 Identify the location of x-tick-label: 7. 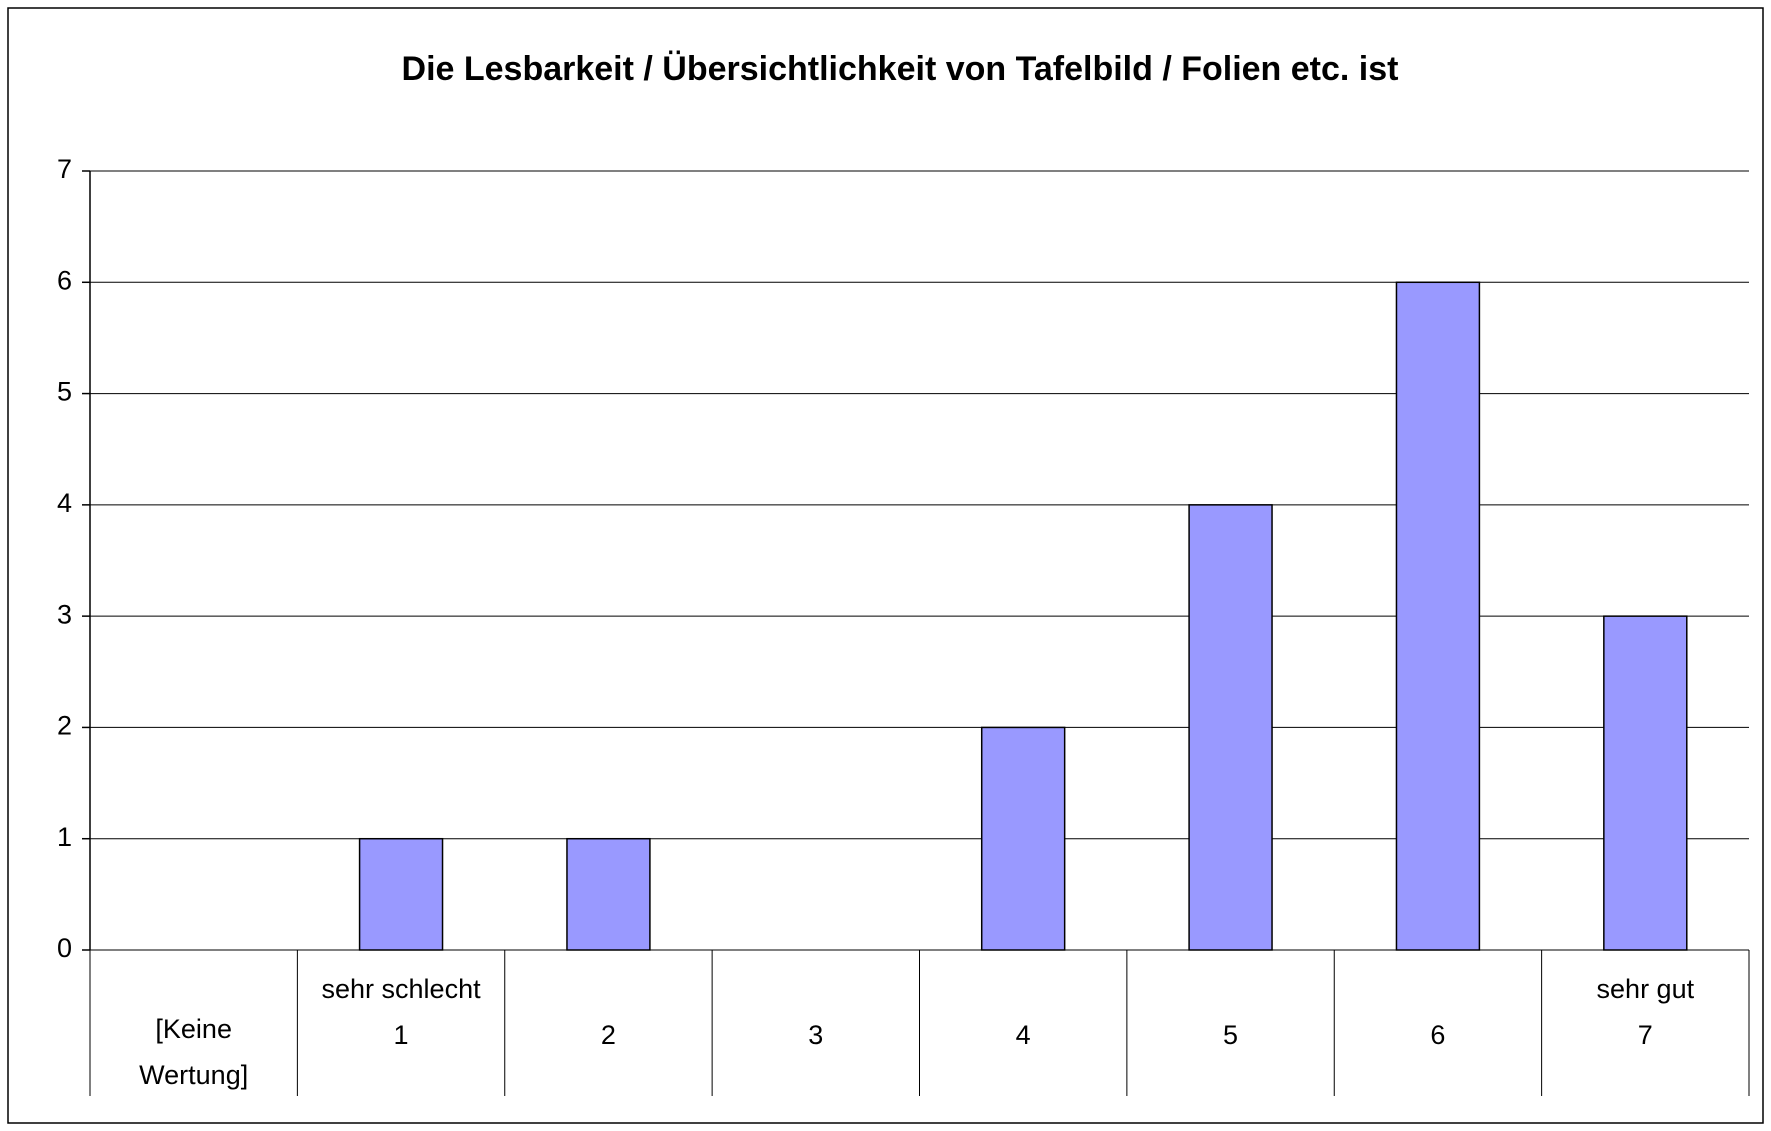
(1645, 1035).